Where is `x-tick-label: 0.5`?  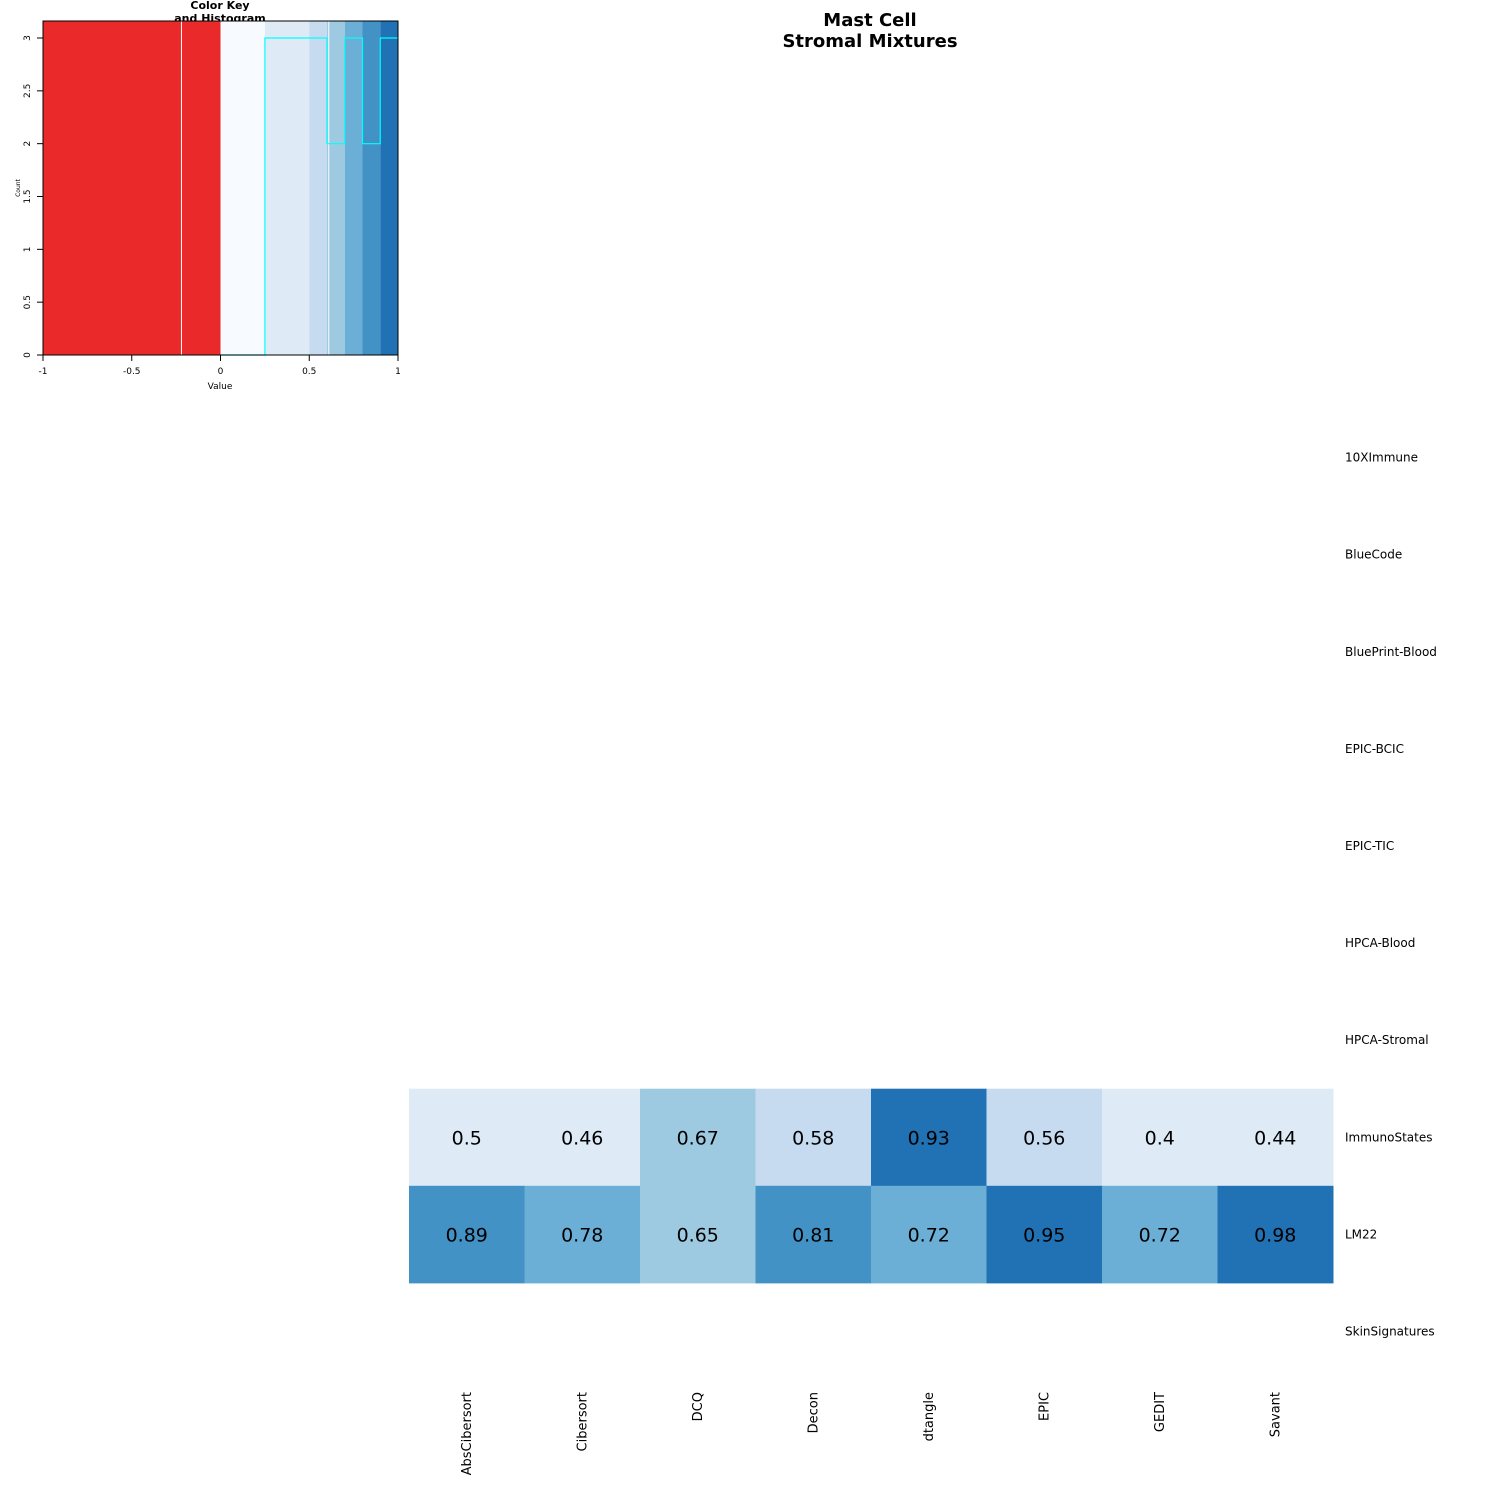 x-tick-label: 0.5 is located at coordinates (309, 372).